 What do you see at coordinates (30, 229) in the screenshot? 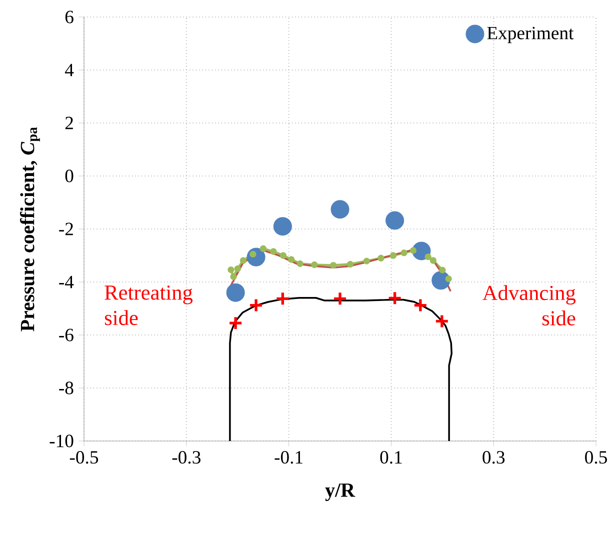
I see `y-axis-title: Pressure coefficient, C$_{pa}$` at bounding box center [30, 229].